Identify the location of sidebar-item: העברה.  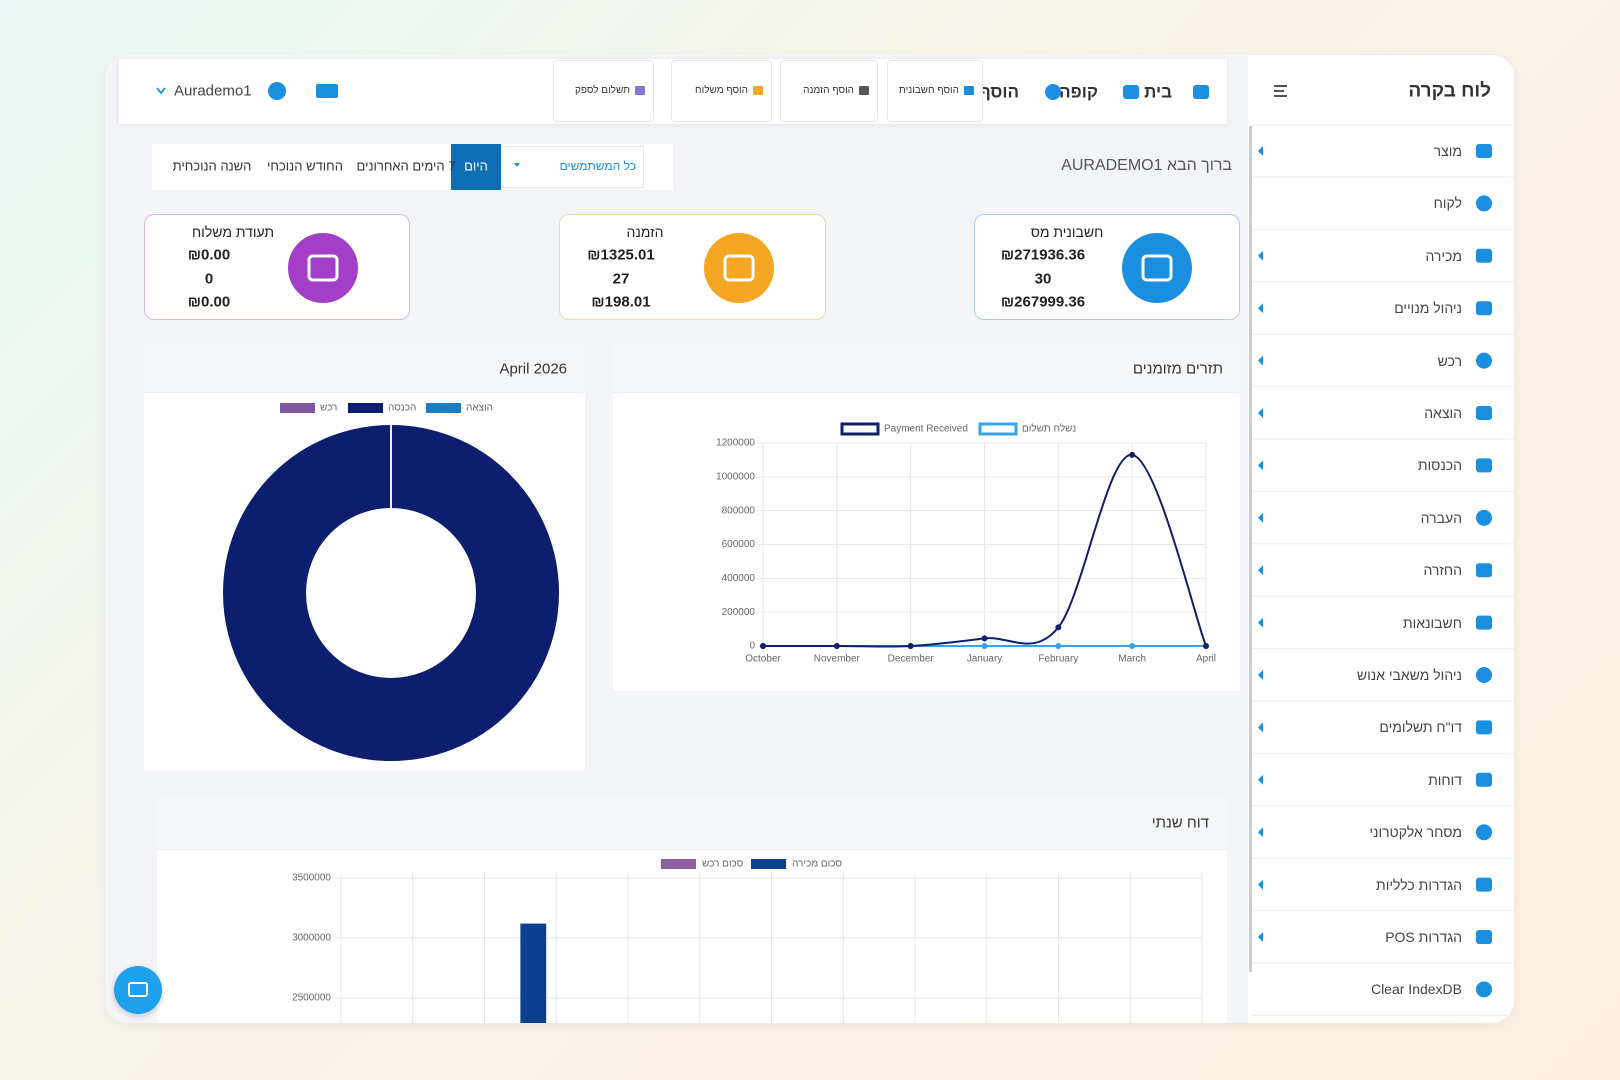
(1441, 517).